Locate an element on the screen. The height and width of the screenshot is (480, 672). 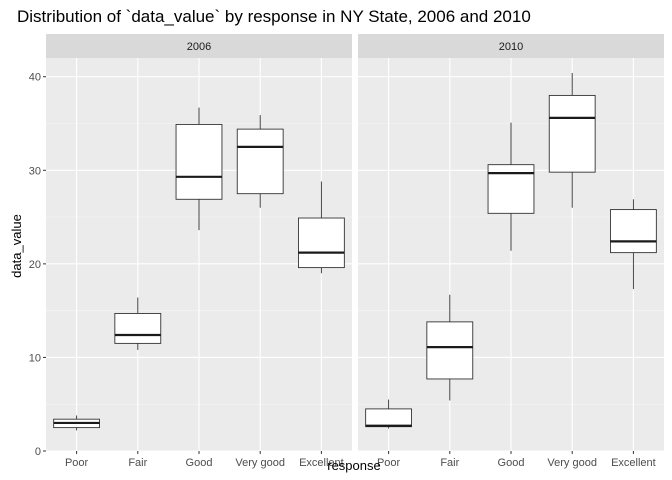
y-tick-label: 30 is located at coordinates (35, 171).